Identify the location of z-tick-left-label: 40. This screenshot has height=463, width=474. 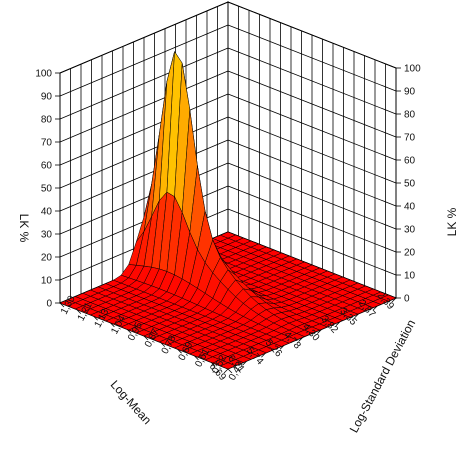
(47, 212).